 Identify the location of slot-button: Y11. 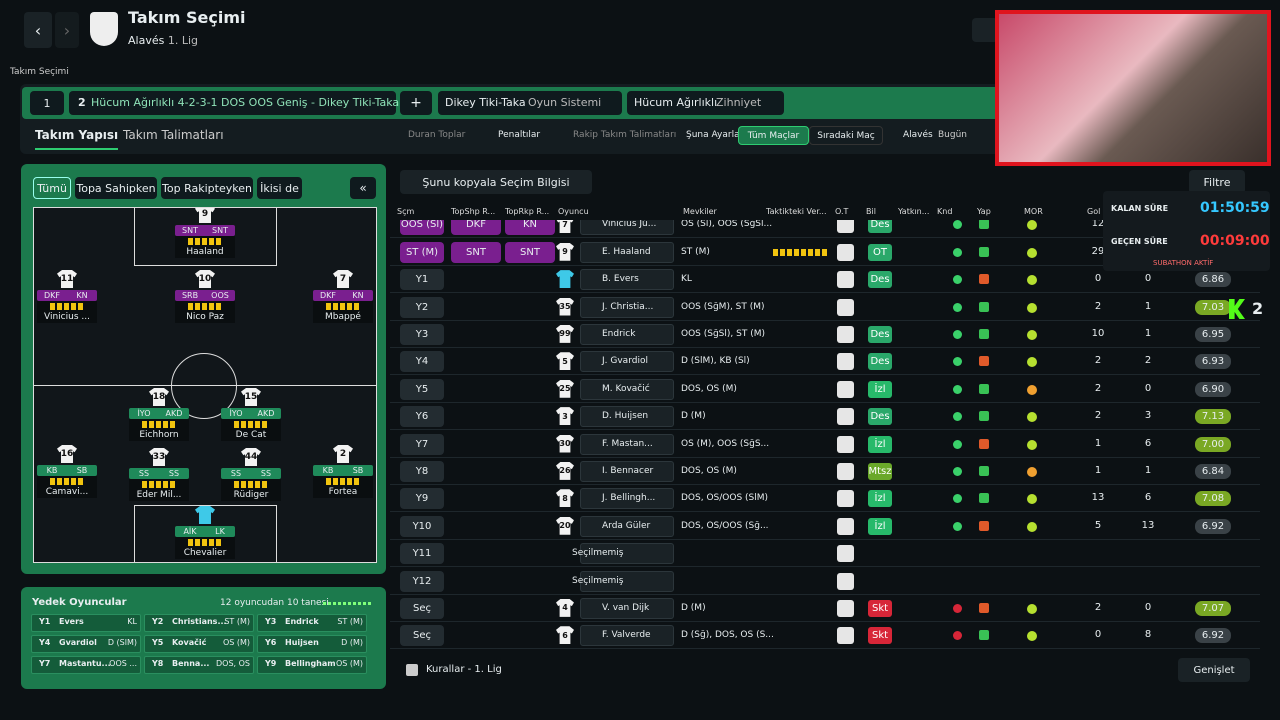
(422, 554).